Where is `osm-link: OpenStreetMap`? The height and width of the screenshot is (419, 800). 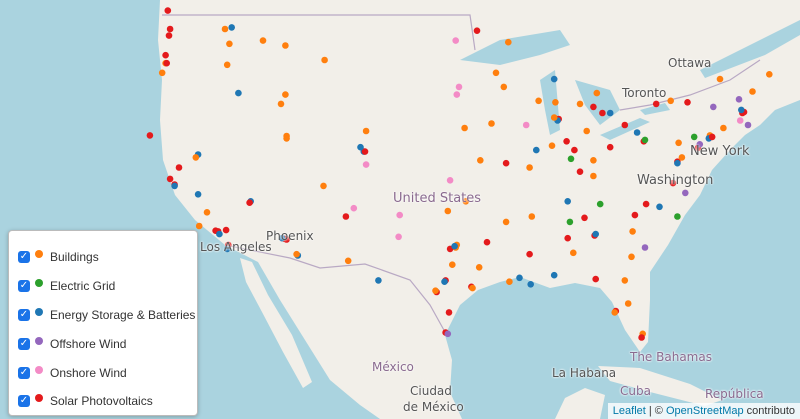 osm-link: OpenStreetMap is located at coordinates (704, 411).